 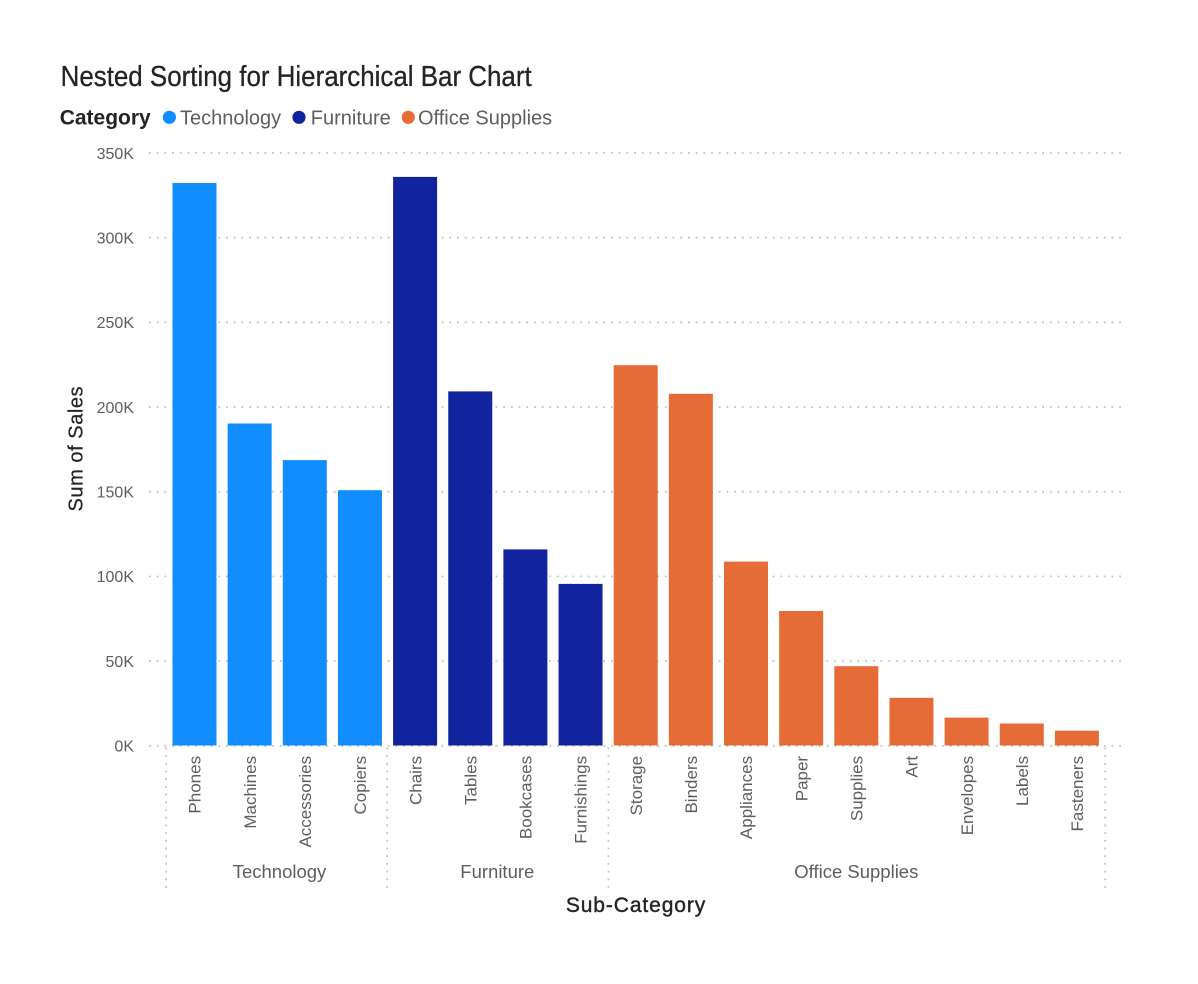 I want to click on svg-text: 150K, so click(x=116, y=493).